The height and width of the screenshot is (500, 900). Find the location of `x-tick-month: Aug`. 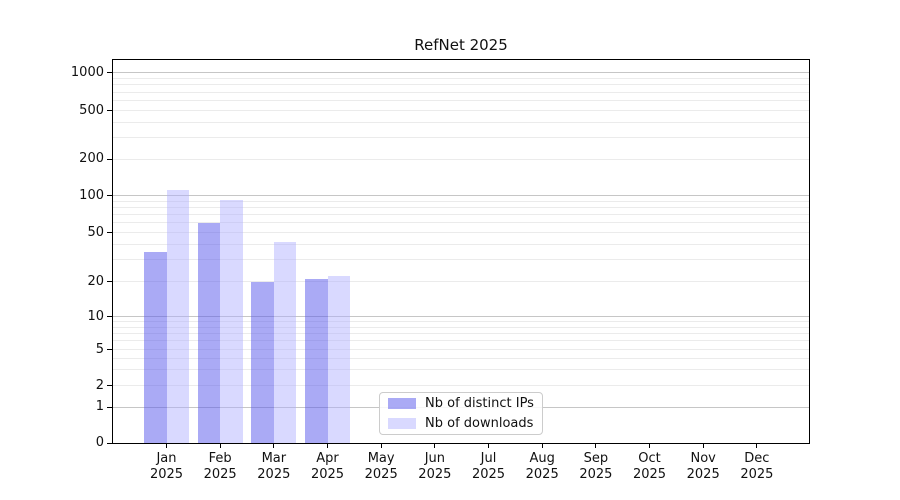

x-tick-month: Aug is located at coordinates (542, 458).